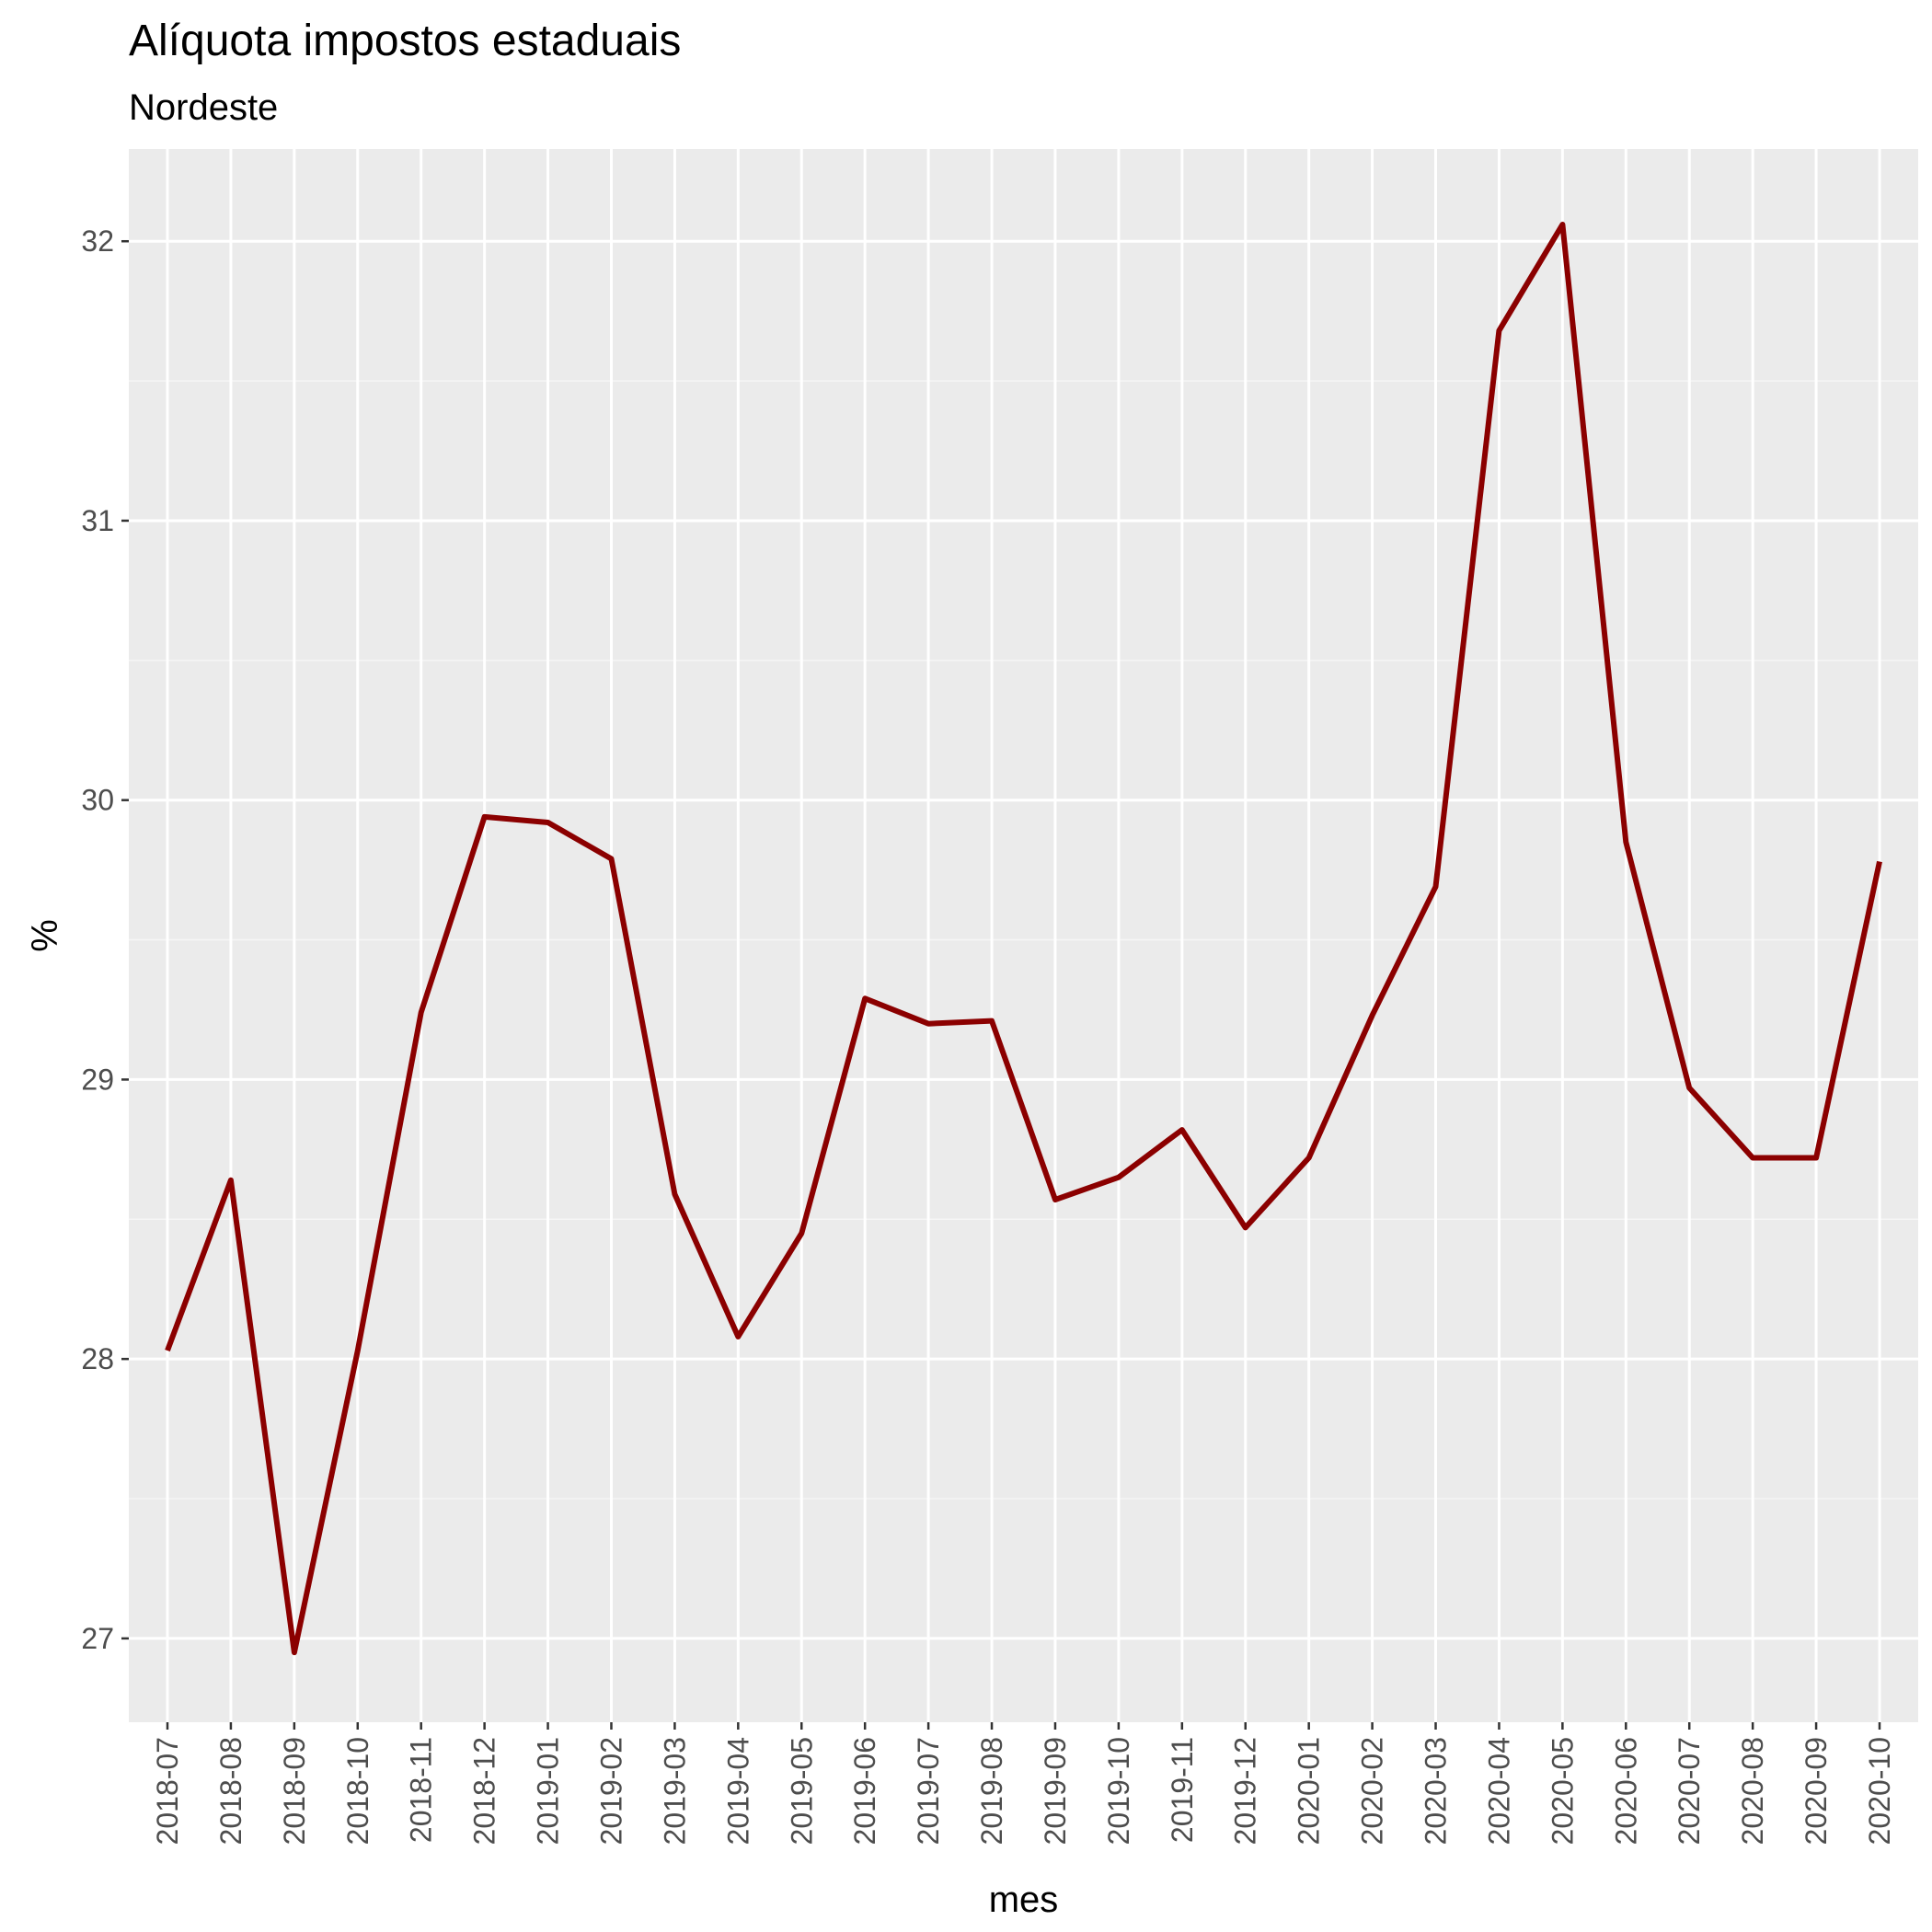  Describe the element at coordinates (97, 520) in the screenshot. I see `y-tick-label: 31` at that location.